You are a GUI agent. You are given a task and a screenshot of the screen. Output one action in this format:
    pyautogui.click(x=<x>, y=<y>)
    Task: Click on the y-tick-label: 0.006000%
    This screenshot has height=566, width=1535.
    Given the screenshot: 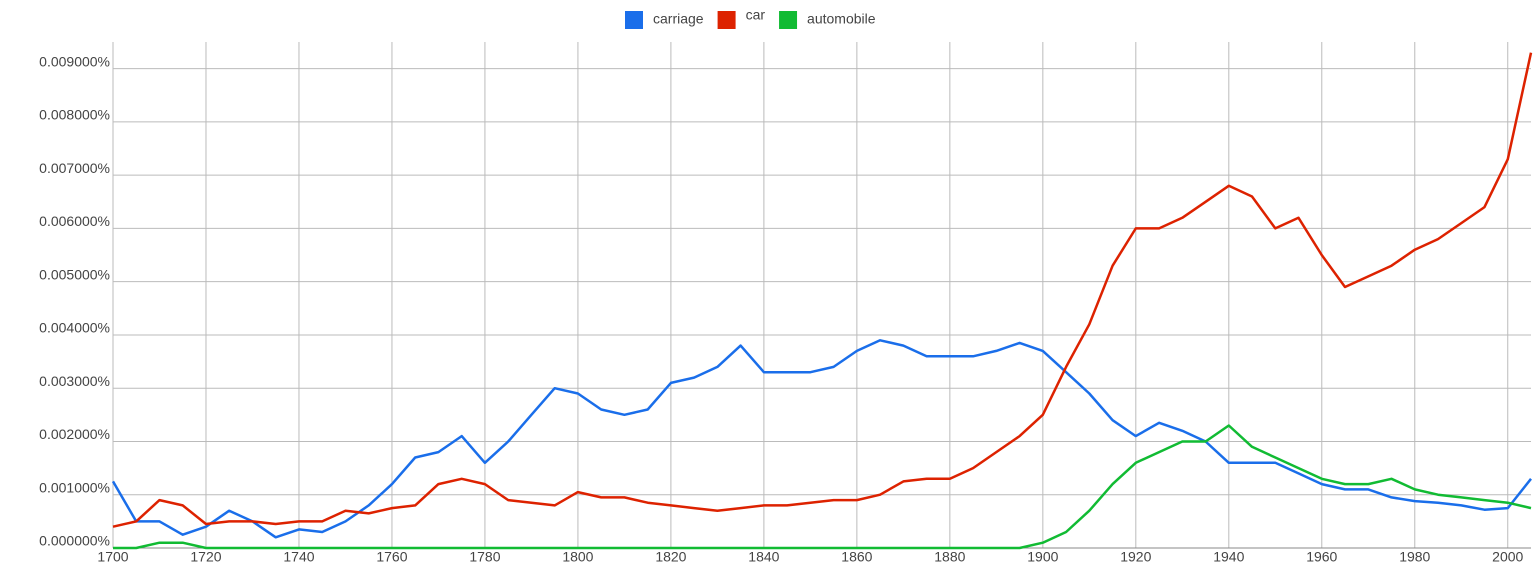 What is the action you would take?
    pyautogui.click(x=74, y=221)
    